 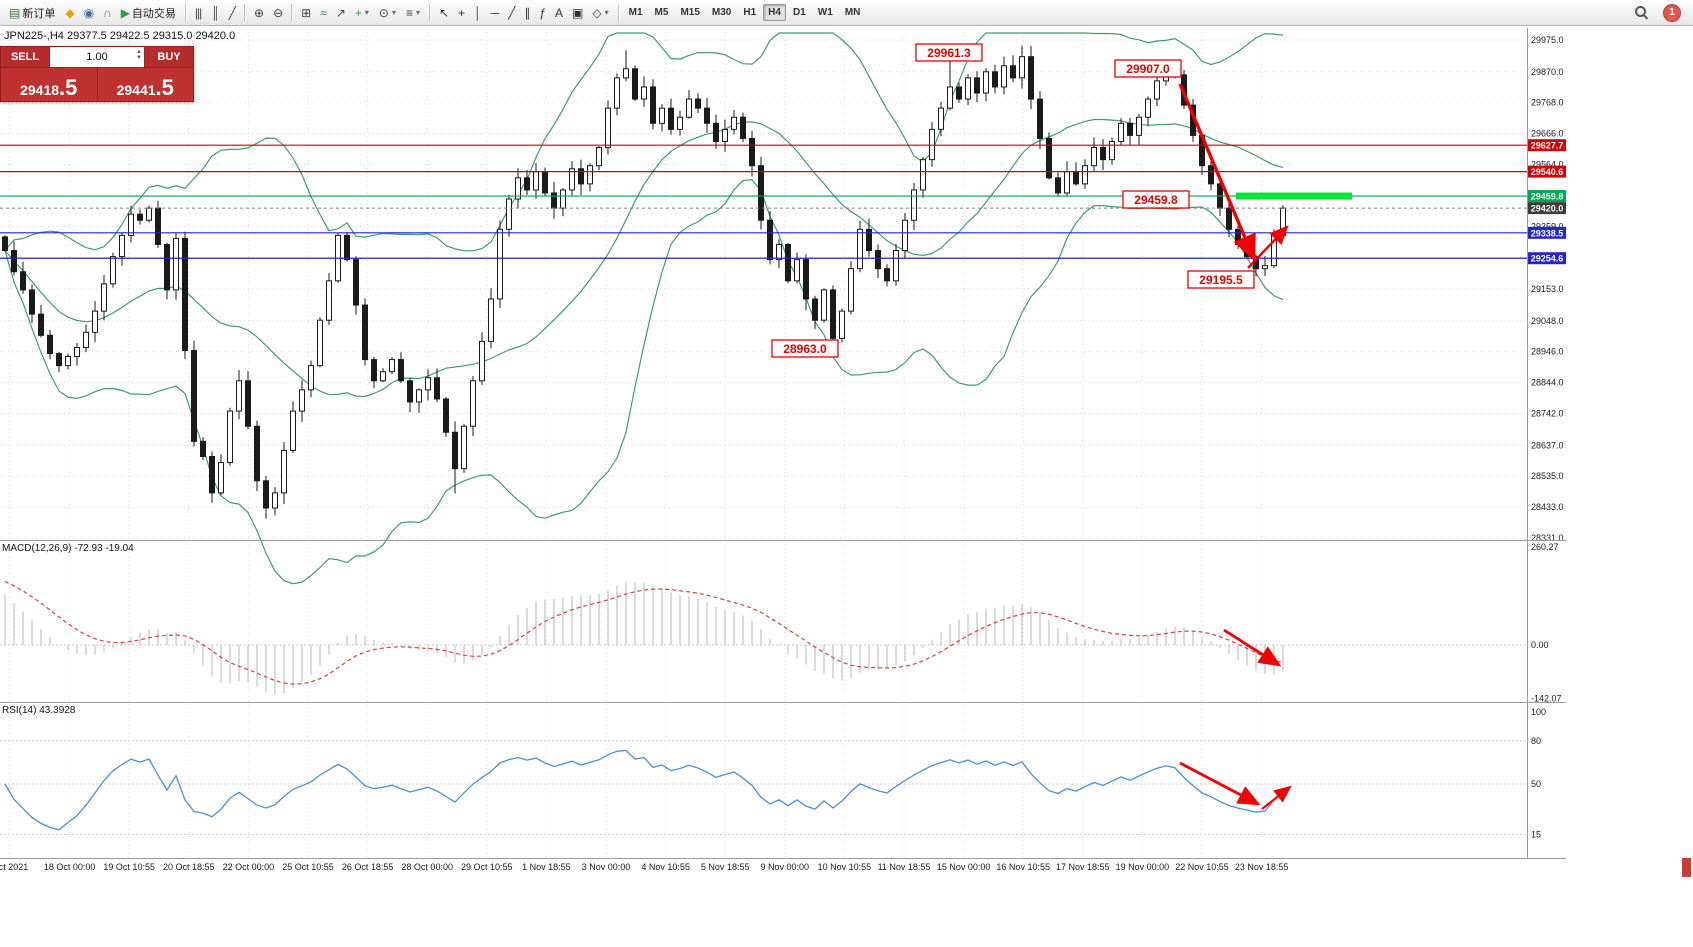 What do you see at coordinates (277, 13) in the screenshot?
I see `zoom-out-icon: ⊖` at bounding box center [277, 13].